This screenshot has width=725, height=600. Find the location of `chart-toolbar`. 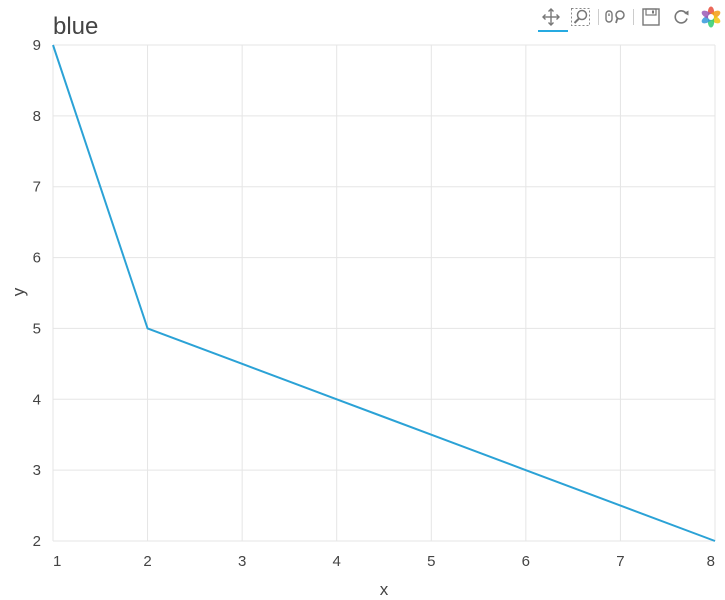

chart-toolbar is located at coordinates (630, 17).